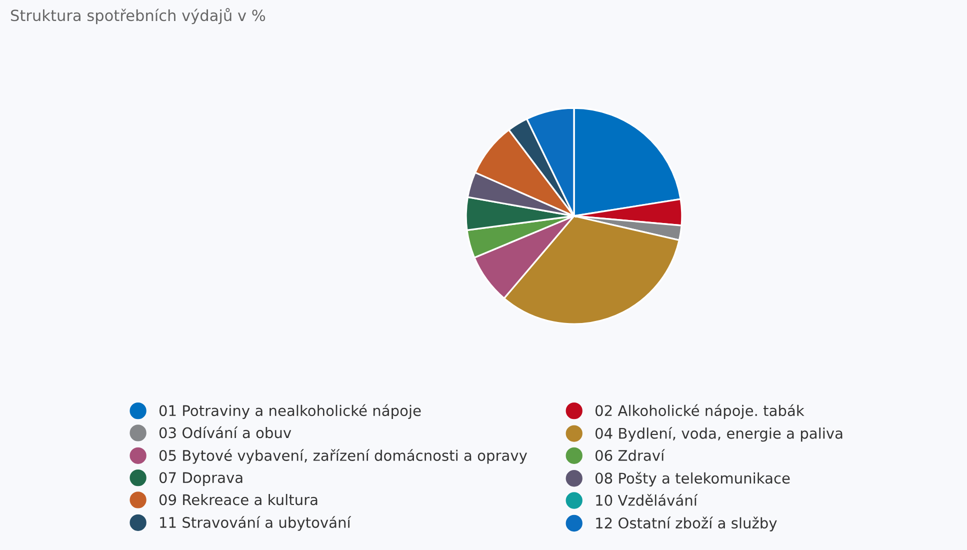 The image size is (967, 550). I want to click on legend-label: 12 Ostatní zboží a služby, so click(686, 524).